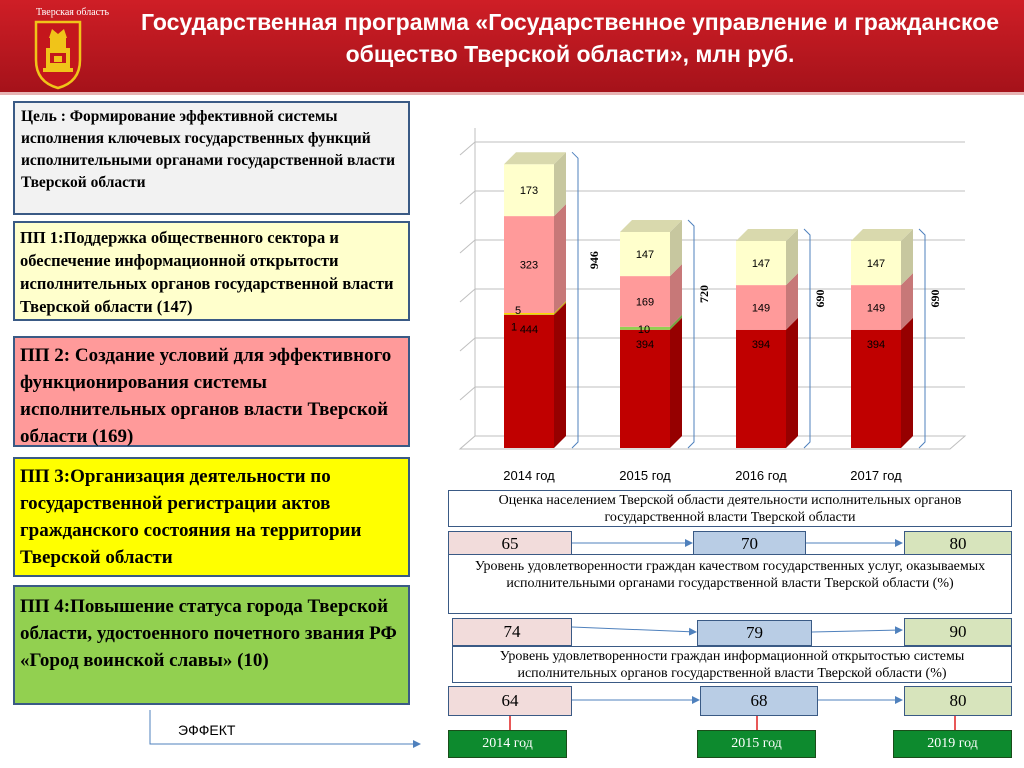 Image resolution: width=1024 pixels, height=768 pixels. Describe the element at coordinates (958, 544) in the screenshot. I see `indicator-1-value-2019: 80` at that location.